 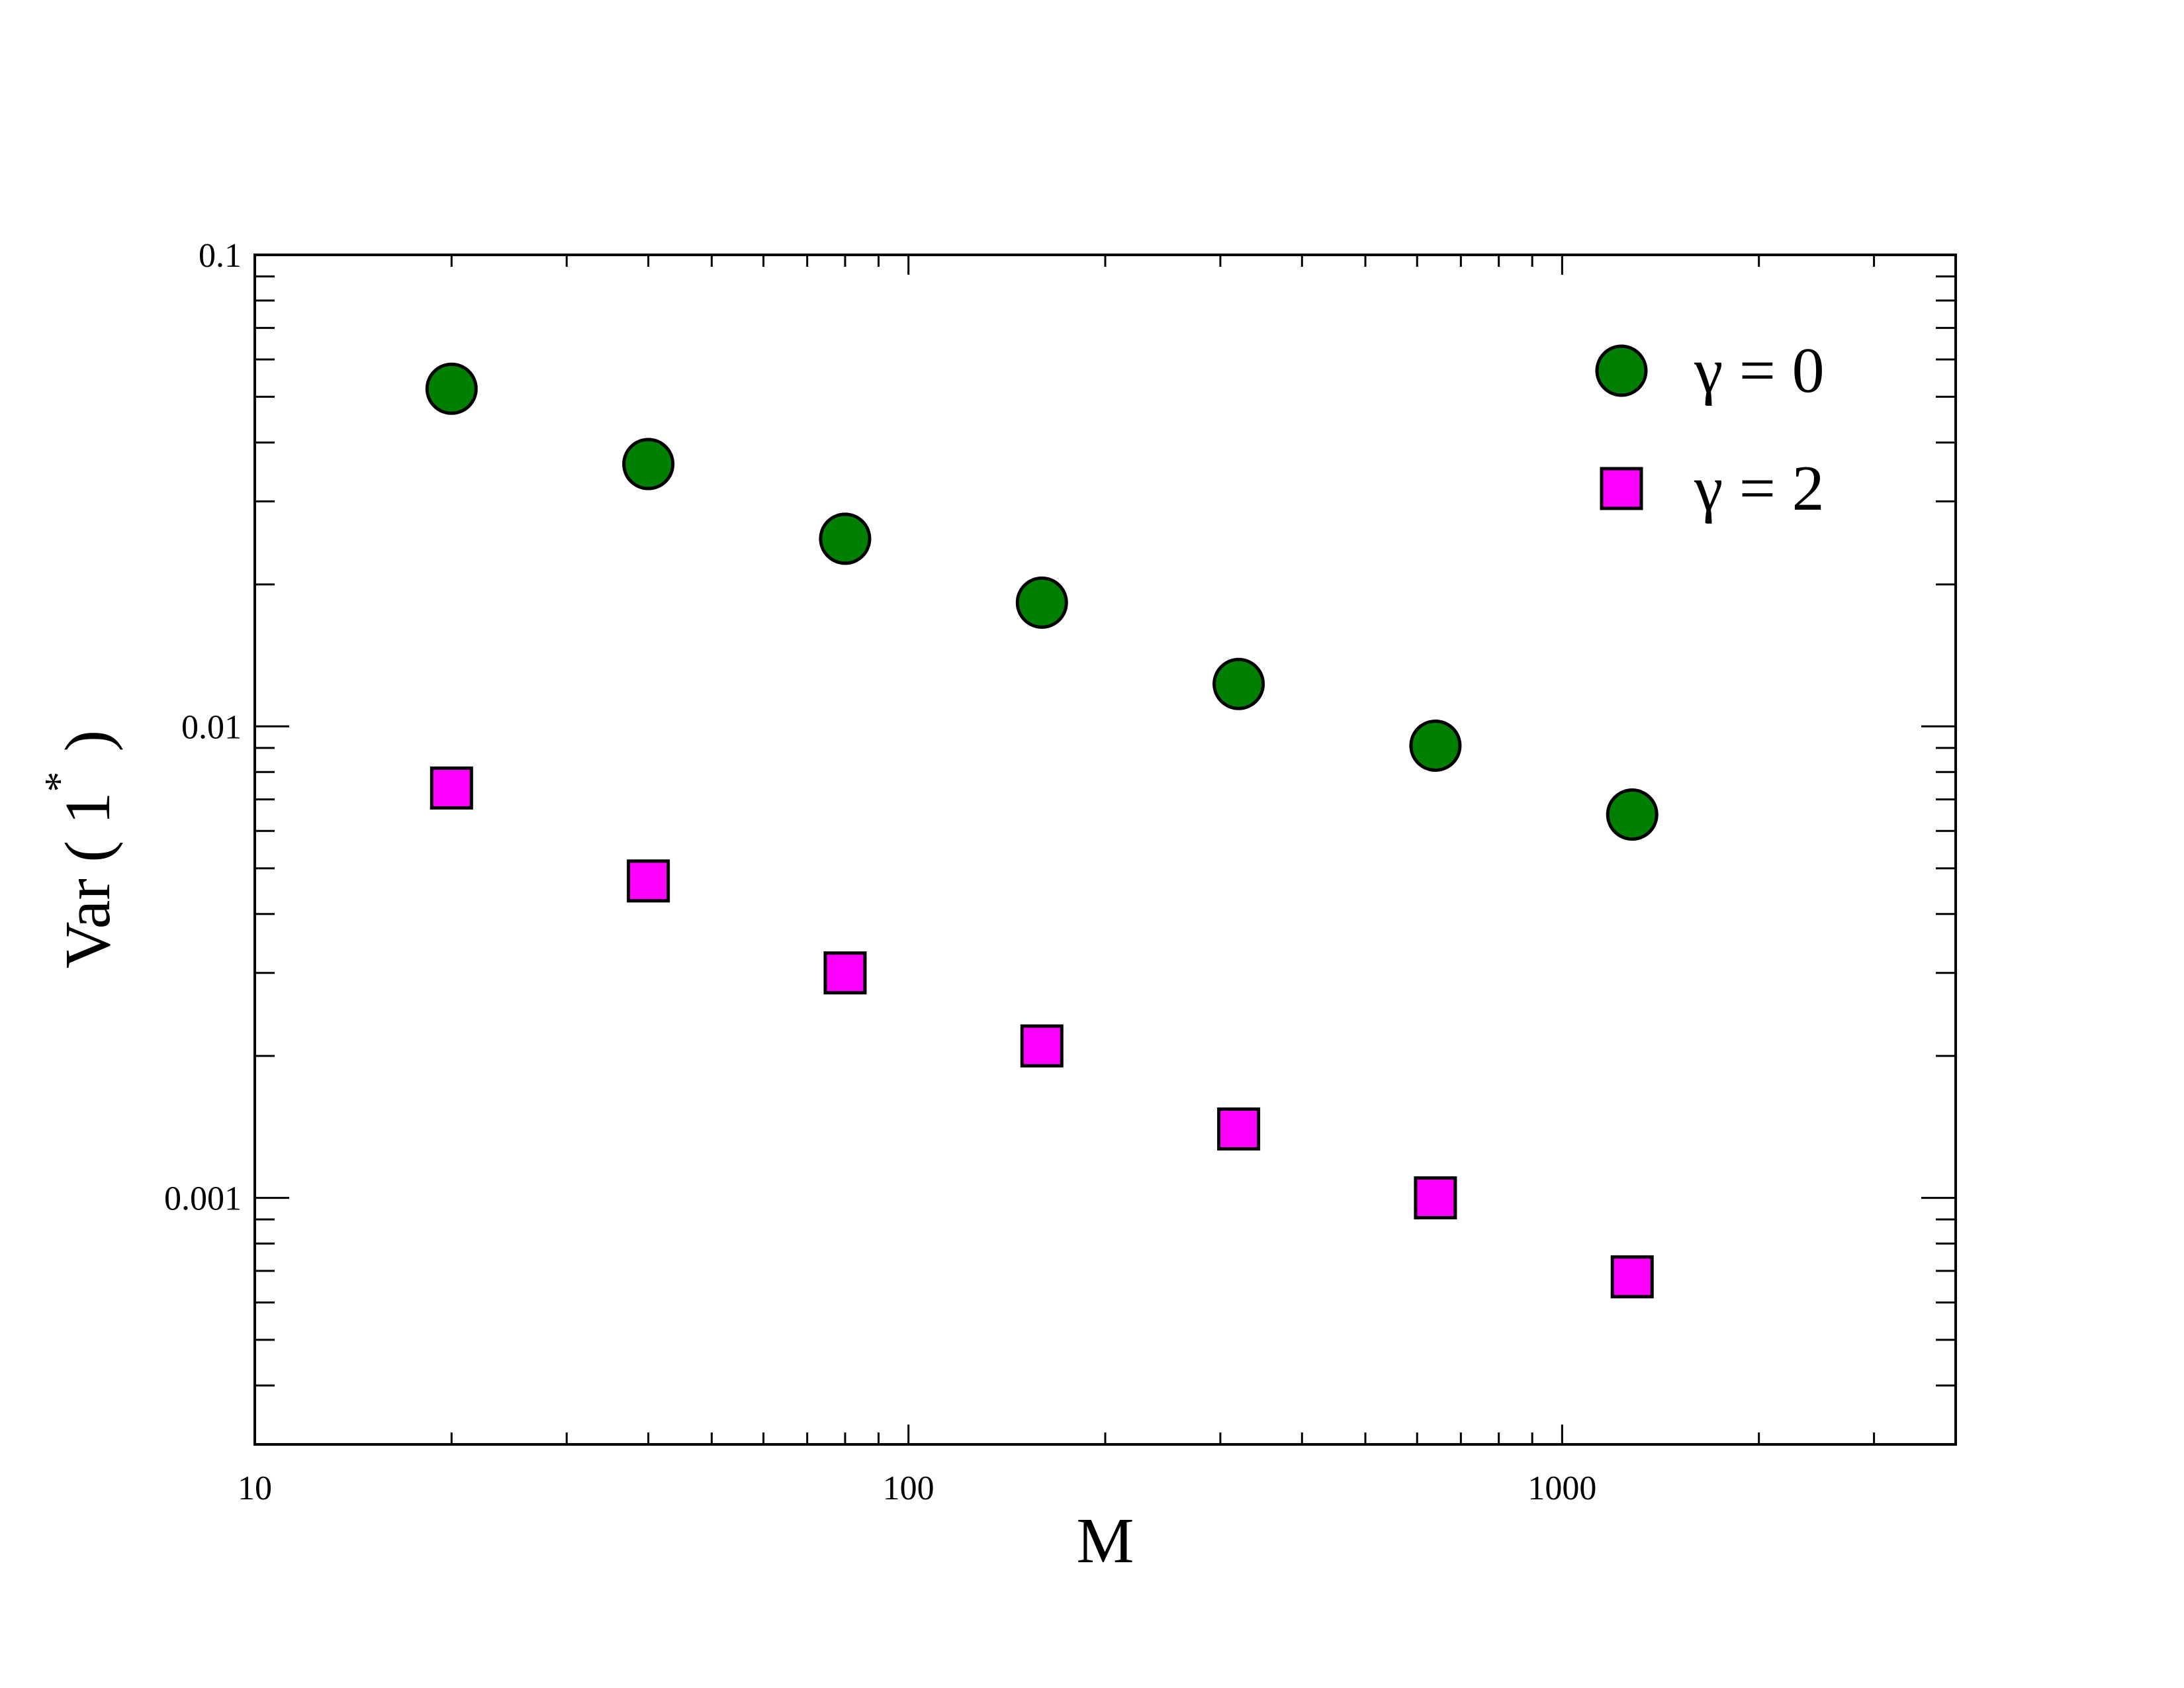 I want to click on y-tick-label: 0.01, so click(x=211, y=727).